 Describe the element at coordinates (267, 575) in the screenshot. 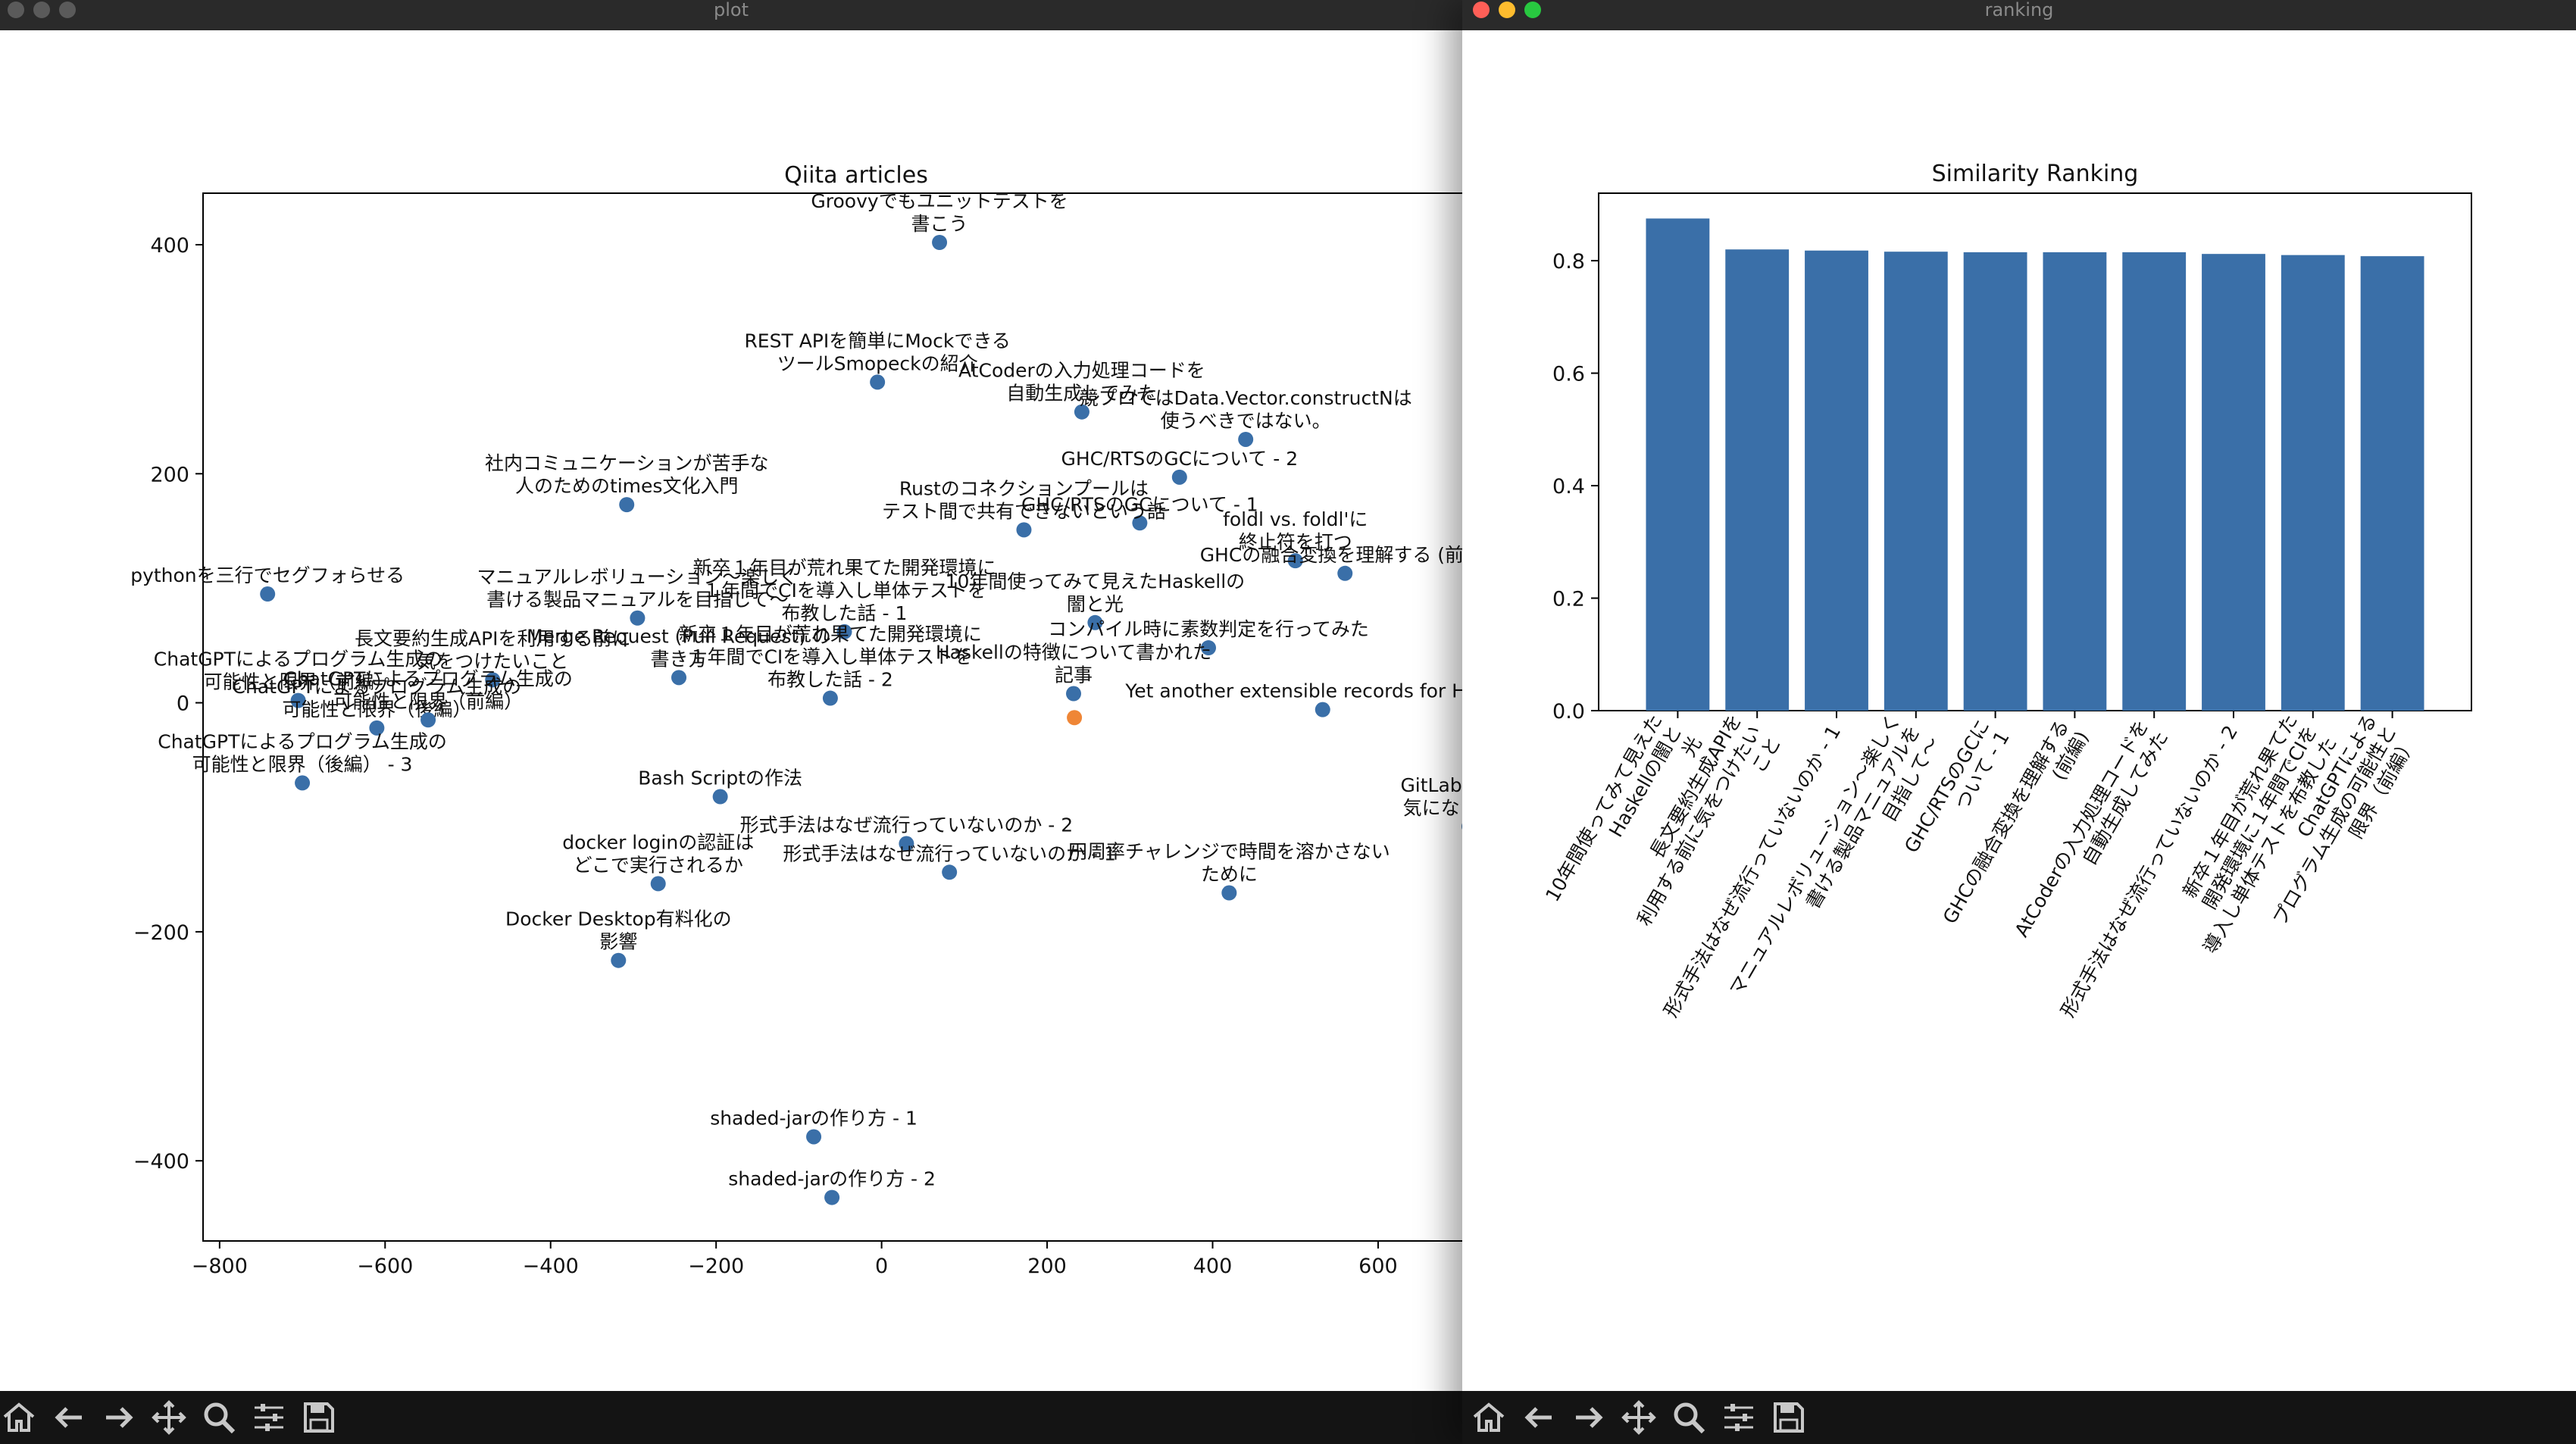

I see `article-label: pythonを三行でセグフォらせる` at that location.